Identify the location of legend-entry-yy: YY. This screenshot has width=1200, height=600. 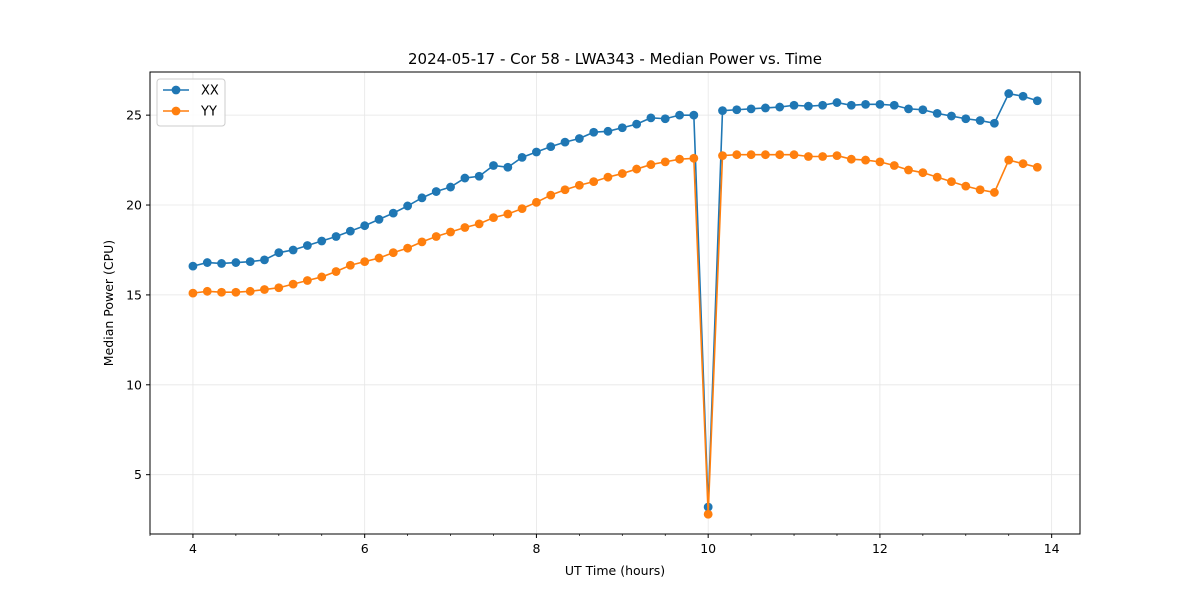
(190, 112).